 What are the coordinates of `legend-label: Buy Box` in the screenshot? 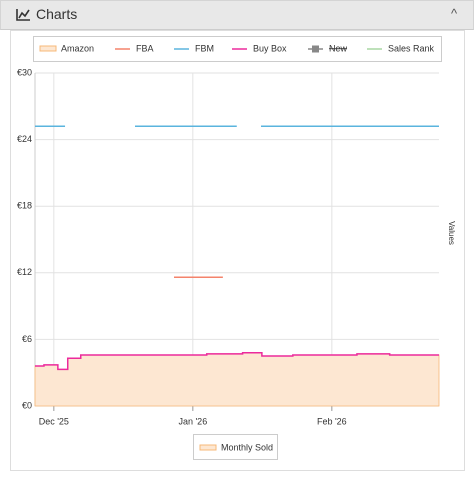 It's located at (270, 48).